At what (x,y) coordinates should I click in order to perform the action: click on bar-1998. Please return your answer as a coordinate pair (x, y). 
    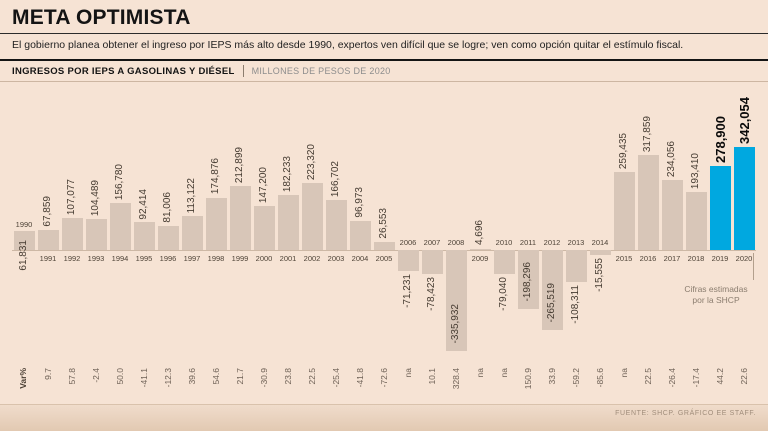
    Looking at the image, I should click on (216, 223).